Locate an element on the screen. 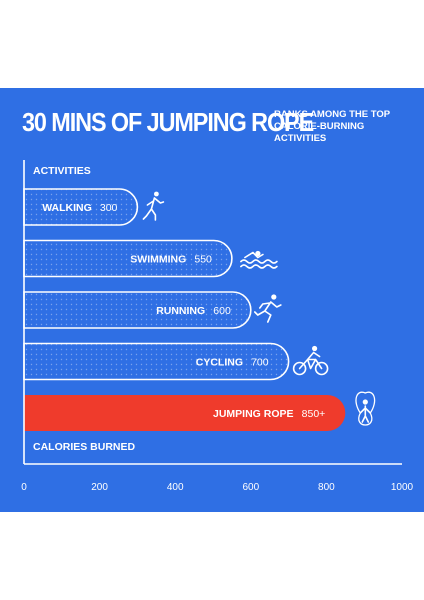 This screenshot has height=600, width=424. bar-category-label: JUMPING ROPE is located at coordinates (253, 414).